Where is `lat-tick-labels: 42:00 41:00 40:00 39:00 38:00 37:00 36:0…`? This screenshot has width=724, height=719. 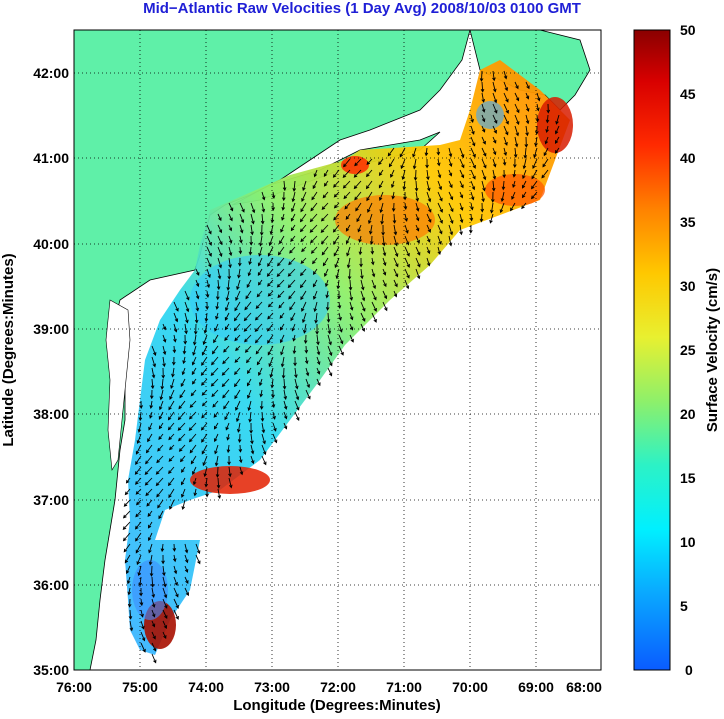
lat-tick-labels: 42:00 41:00 40:00 39:00 38:00 37:00 36:0… is located at coordinates (51, 371).